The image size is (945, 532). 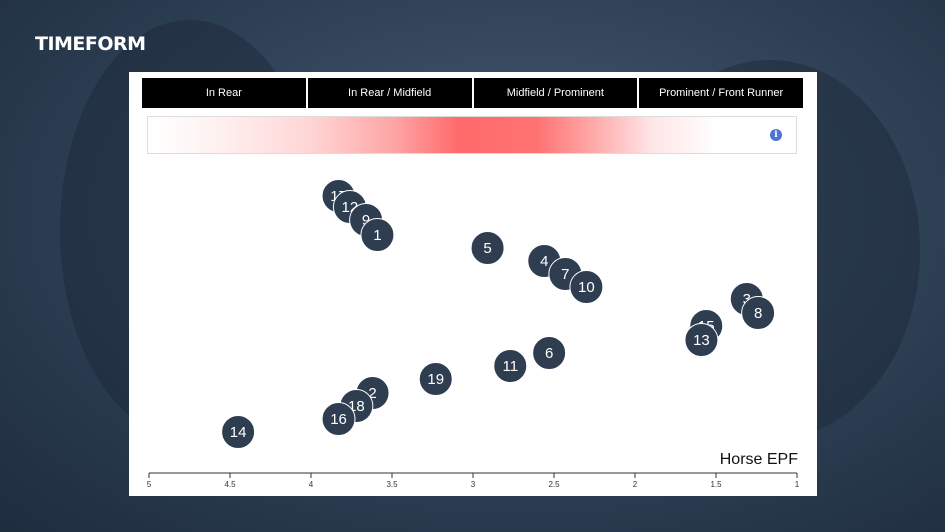 What do you see at coordinates (392, 484) in the screenshot?
I see `x-tick-label: 3.5` at bounding box center [392, 484].